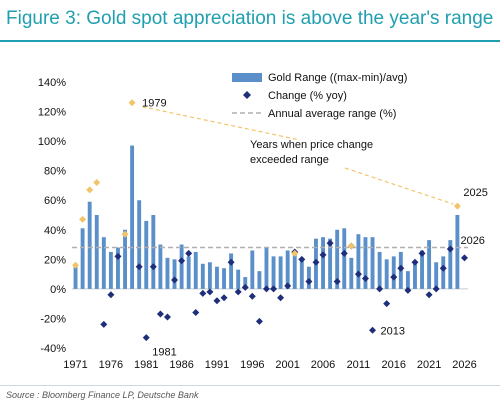 The width and height of the screenshot is (500, 411). What do you see at coordinates (332, 114) in the screenshot?
I see `legend-avg-label: Annual average range (%)` at bounding box center [332, 114].